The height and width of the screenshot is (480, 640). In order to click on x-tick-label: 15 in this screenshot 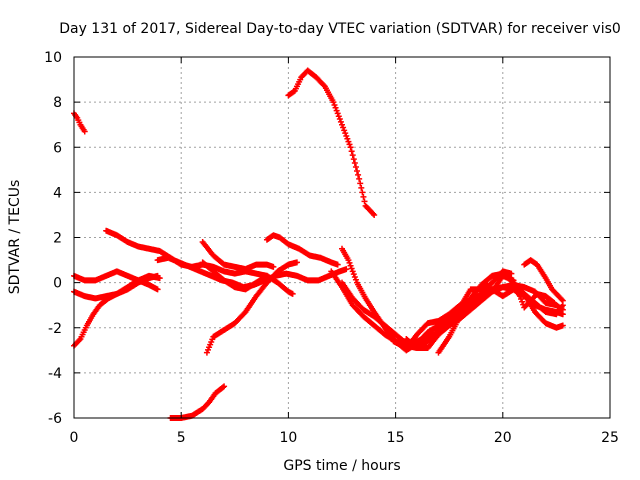, I will do `click(396, 438)`.